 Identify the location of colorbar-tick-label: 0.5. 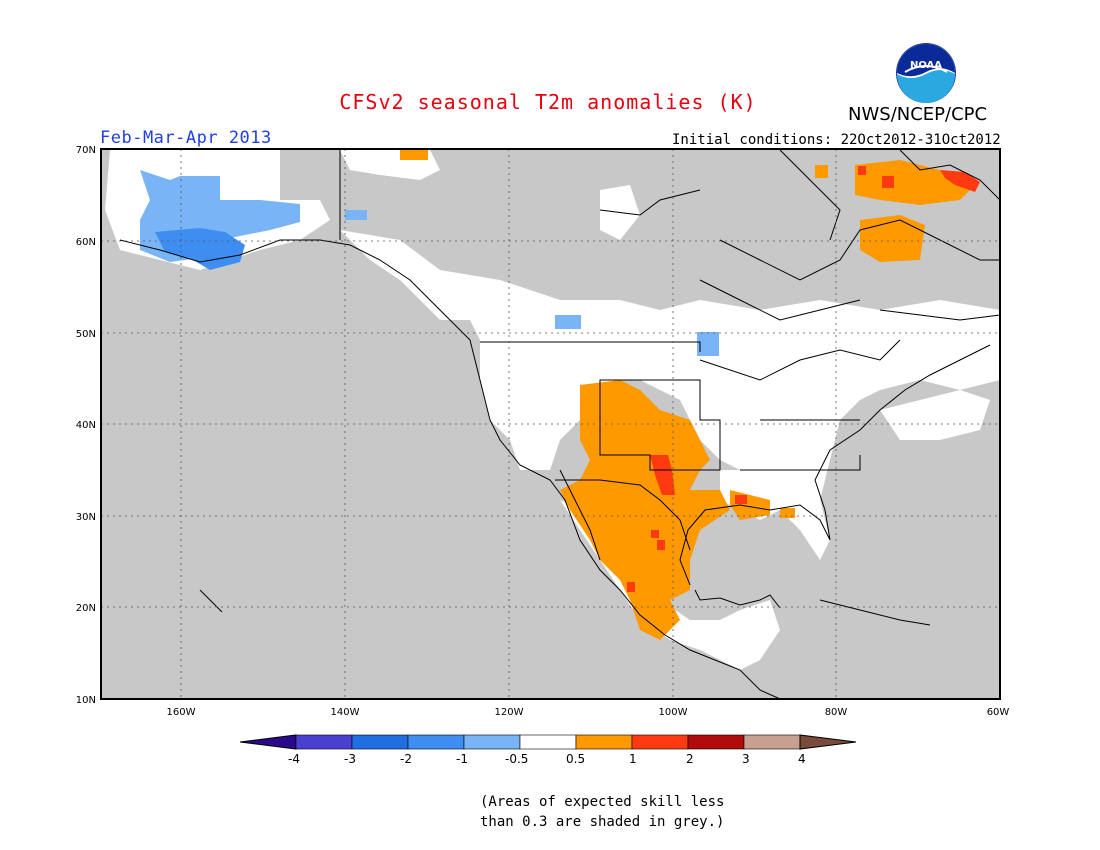
(576, 759).